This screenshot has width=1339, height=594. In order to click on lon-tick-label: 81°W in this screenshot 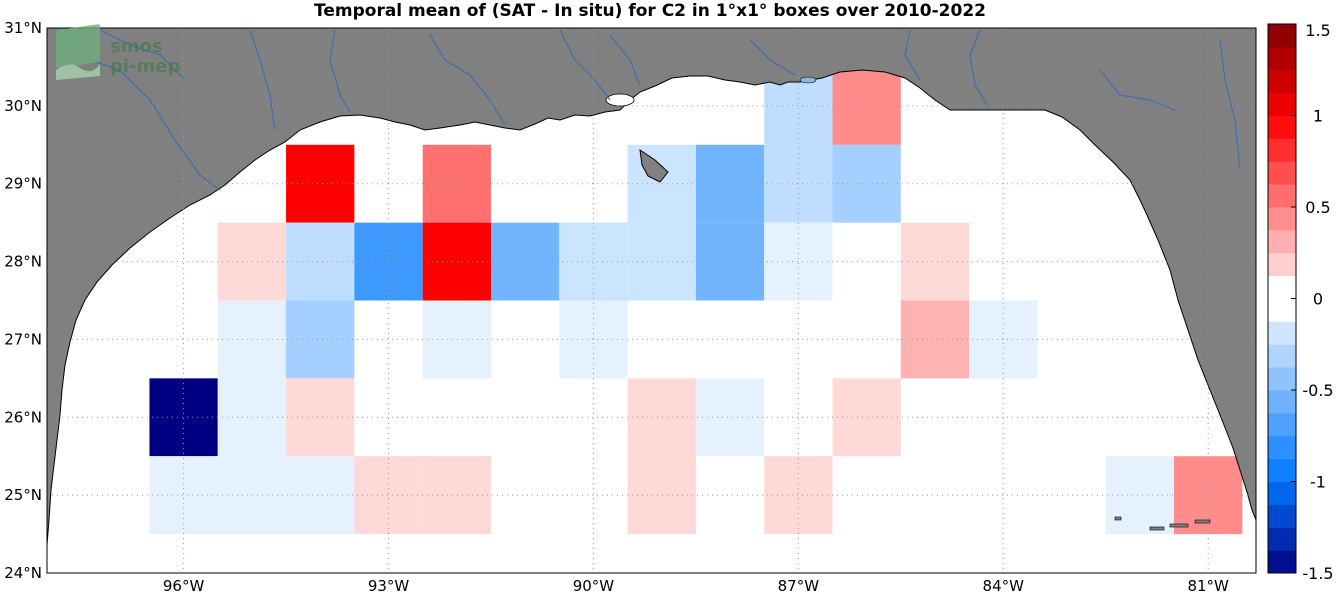, I will do `click(1208, 585)`.